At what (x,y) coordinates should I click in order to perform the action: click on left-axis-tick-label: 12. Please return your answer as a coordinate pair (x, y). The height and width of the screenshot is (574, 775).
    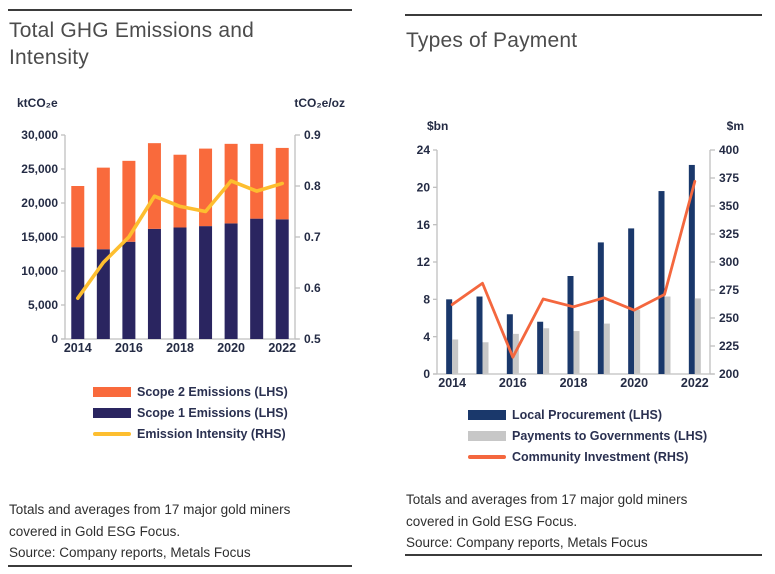
    Looking at the image, I should click on (424, 262).